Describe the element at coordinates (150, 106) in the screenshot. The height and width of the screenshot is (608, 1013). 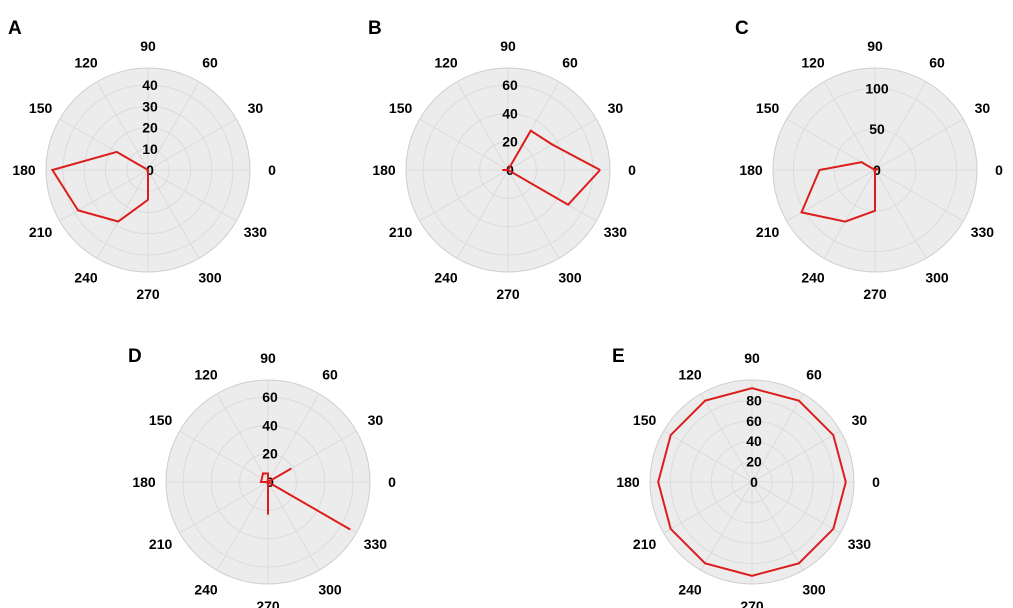
I see `radial-tick-label: 30` at that location.